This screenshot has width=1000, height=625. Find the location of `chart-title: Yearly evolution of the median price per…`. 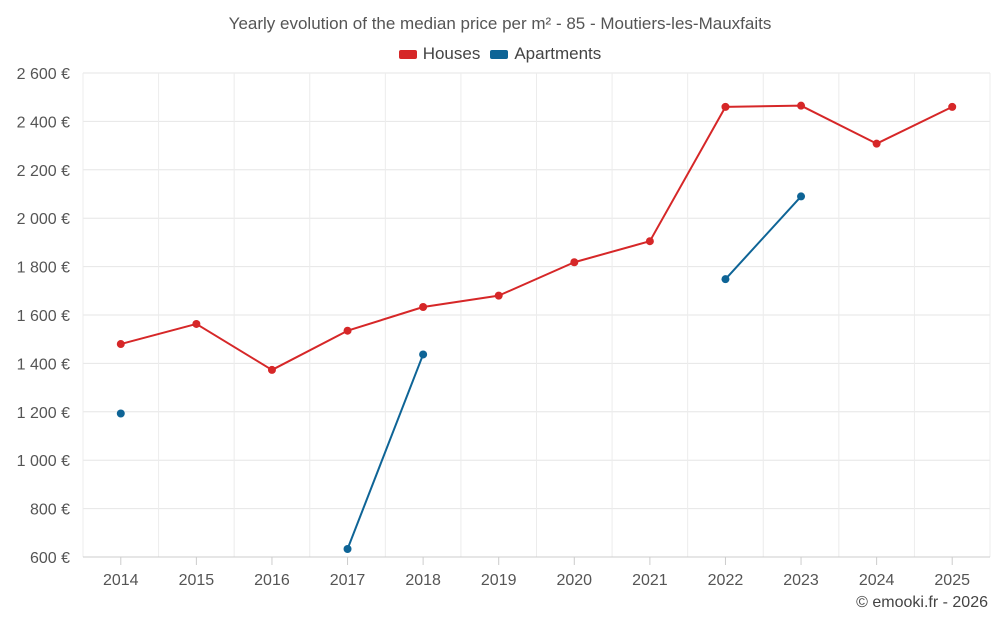

chart-title: Yearly evolution of the median price per… is located at coordinates (500, 23).